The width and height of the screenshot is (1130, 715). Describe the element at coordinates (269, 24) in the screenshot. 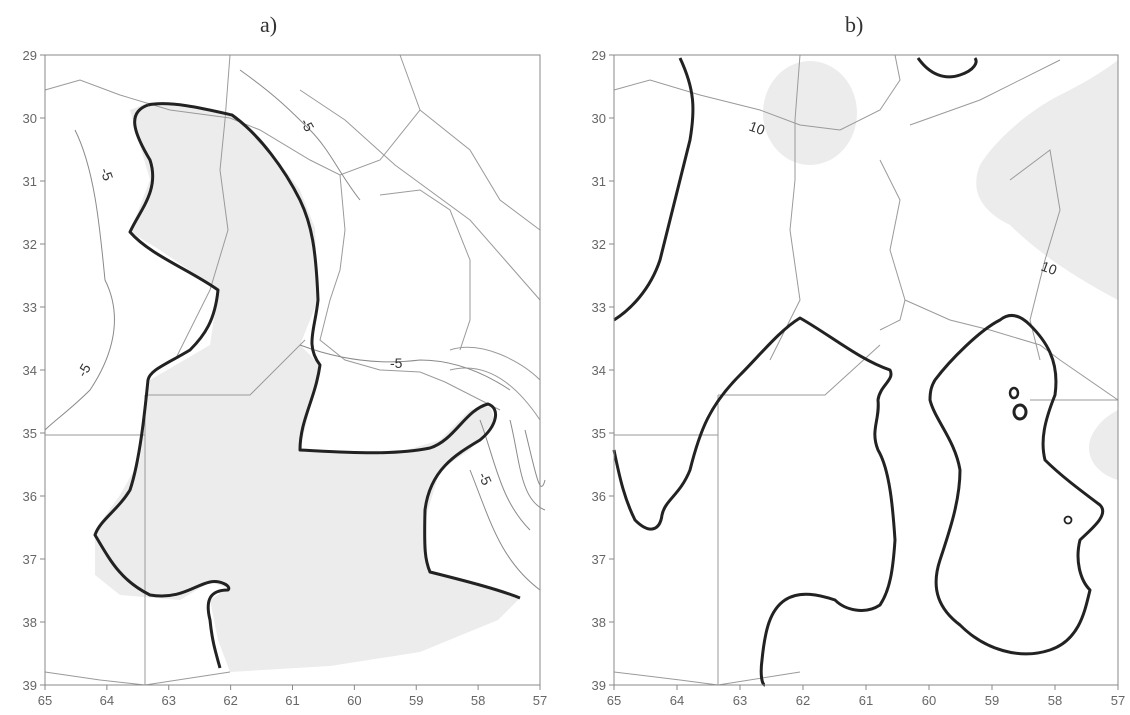

I see `panel-a-title: a)` at that location.